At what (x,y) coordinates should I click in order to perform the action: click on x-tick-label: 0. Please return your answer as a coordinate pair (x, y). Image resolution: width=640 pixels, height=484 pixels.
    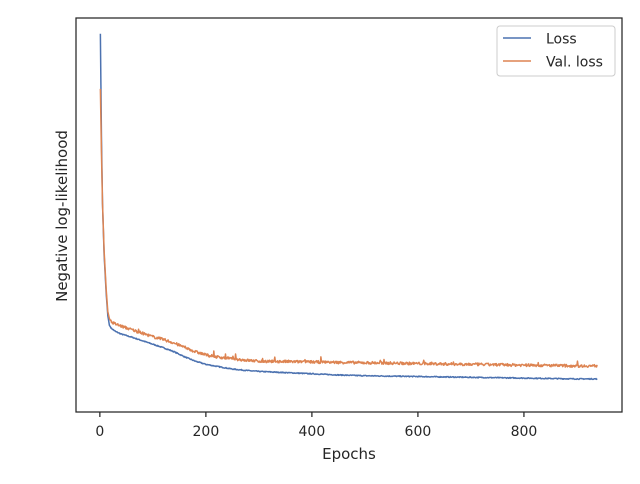
    Looking at the image, I should click on (99, 432).